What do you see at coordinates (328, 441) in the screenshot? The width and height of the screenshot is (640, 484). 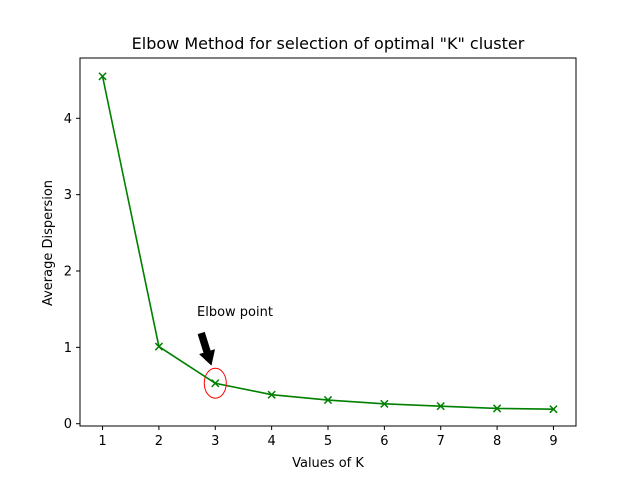 I see `x-tick-label: 5` at bounding box center [328, 441].